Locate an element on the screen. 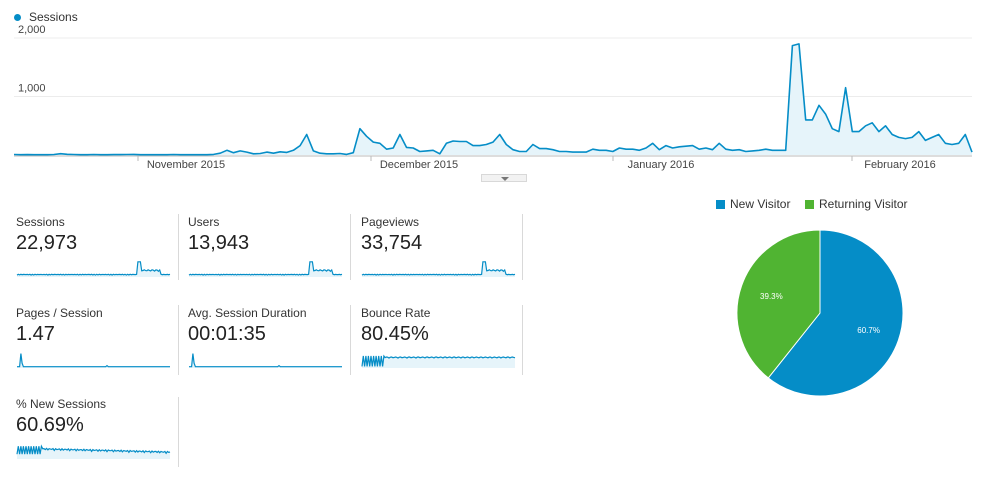 Image resolution: width=995 pixels, height=479 pixels. chevron-down-icon is located at coordinates (505, 179).